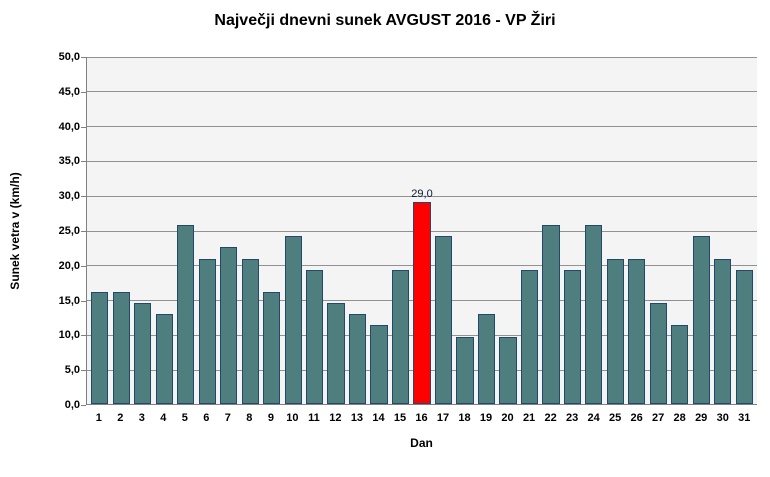  I want to click on x-tick-label: 25, so click(615, 418).